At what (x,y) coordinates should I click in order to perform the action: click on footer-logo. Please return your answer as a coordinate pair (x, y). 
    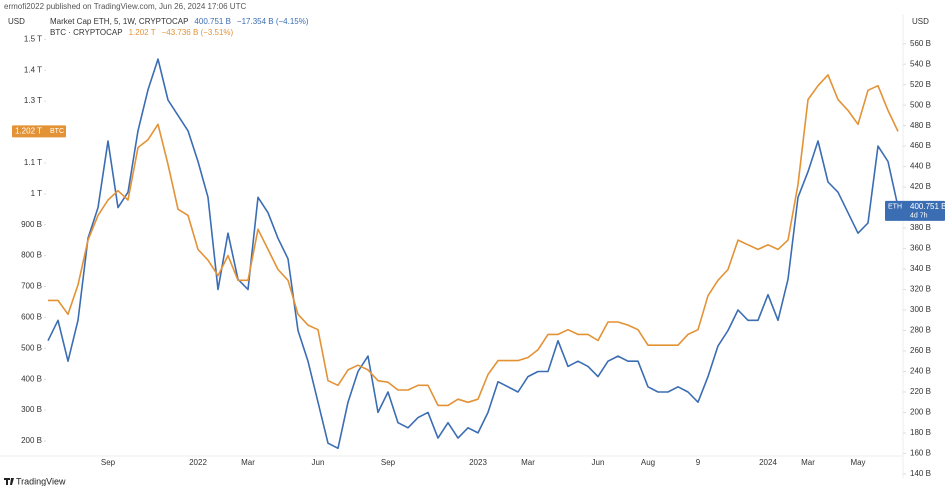
    Looking at the image, I should click on (9, 481).